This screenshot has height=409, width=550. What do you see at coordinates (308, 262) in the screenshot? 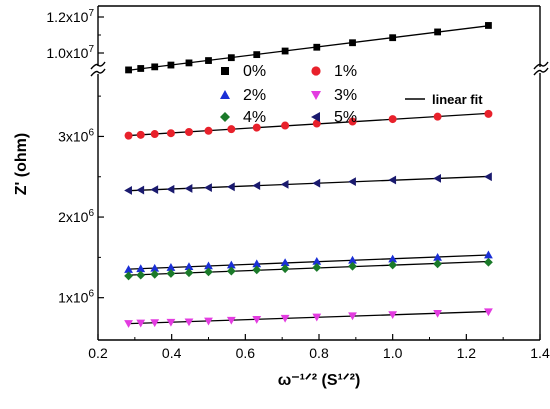
I see `fit-line-2pct` at bounding box center [308, 262].